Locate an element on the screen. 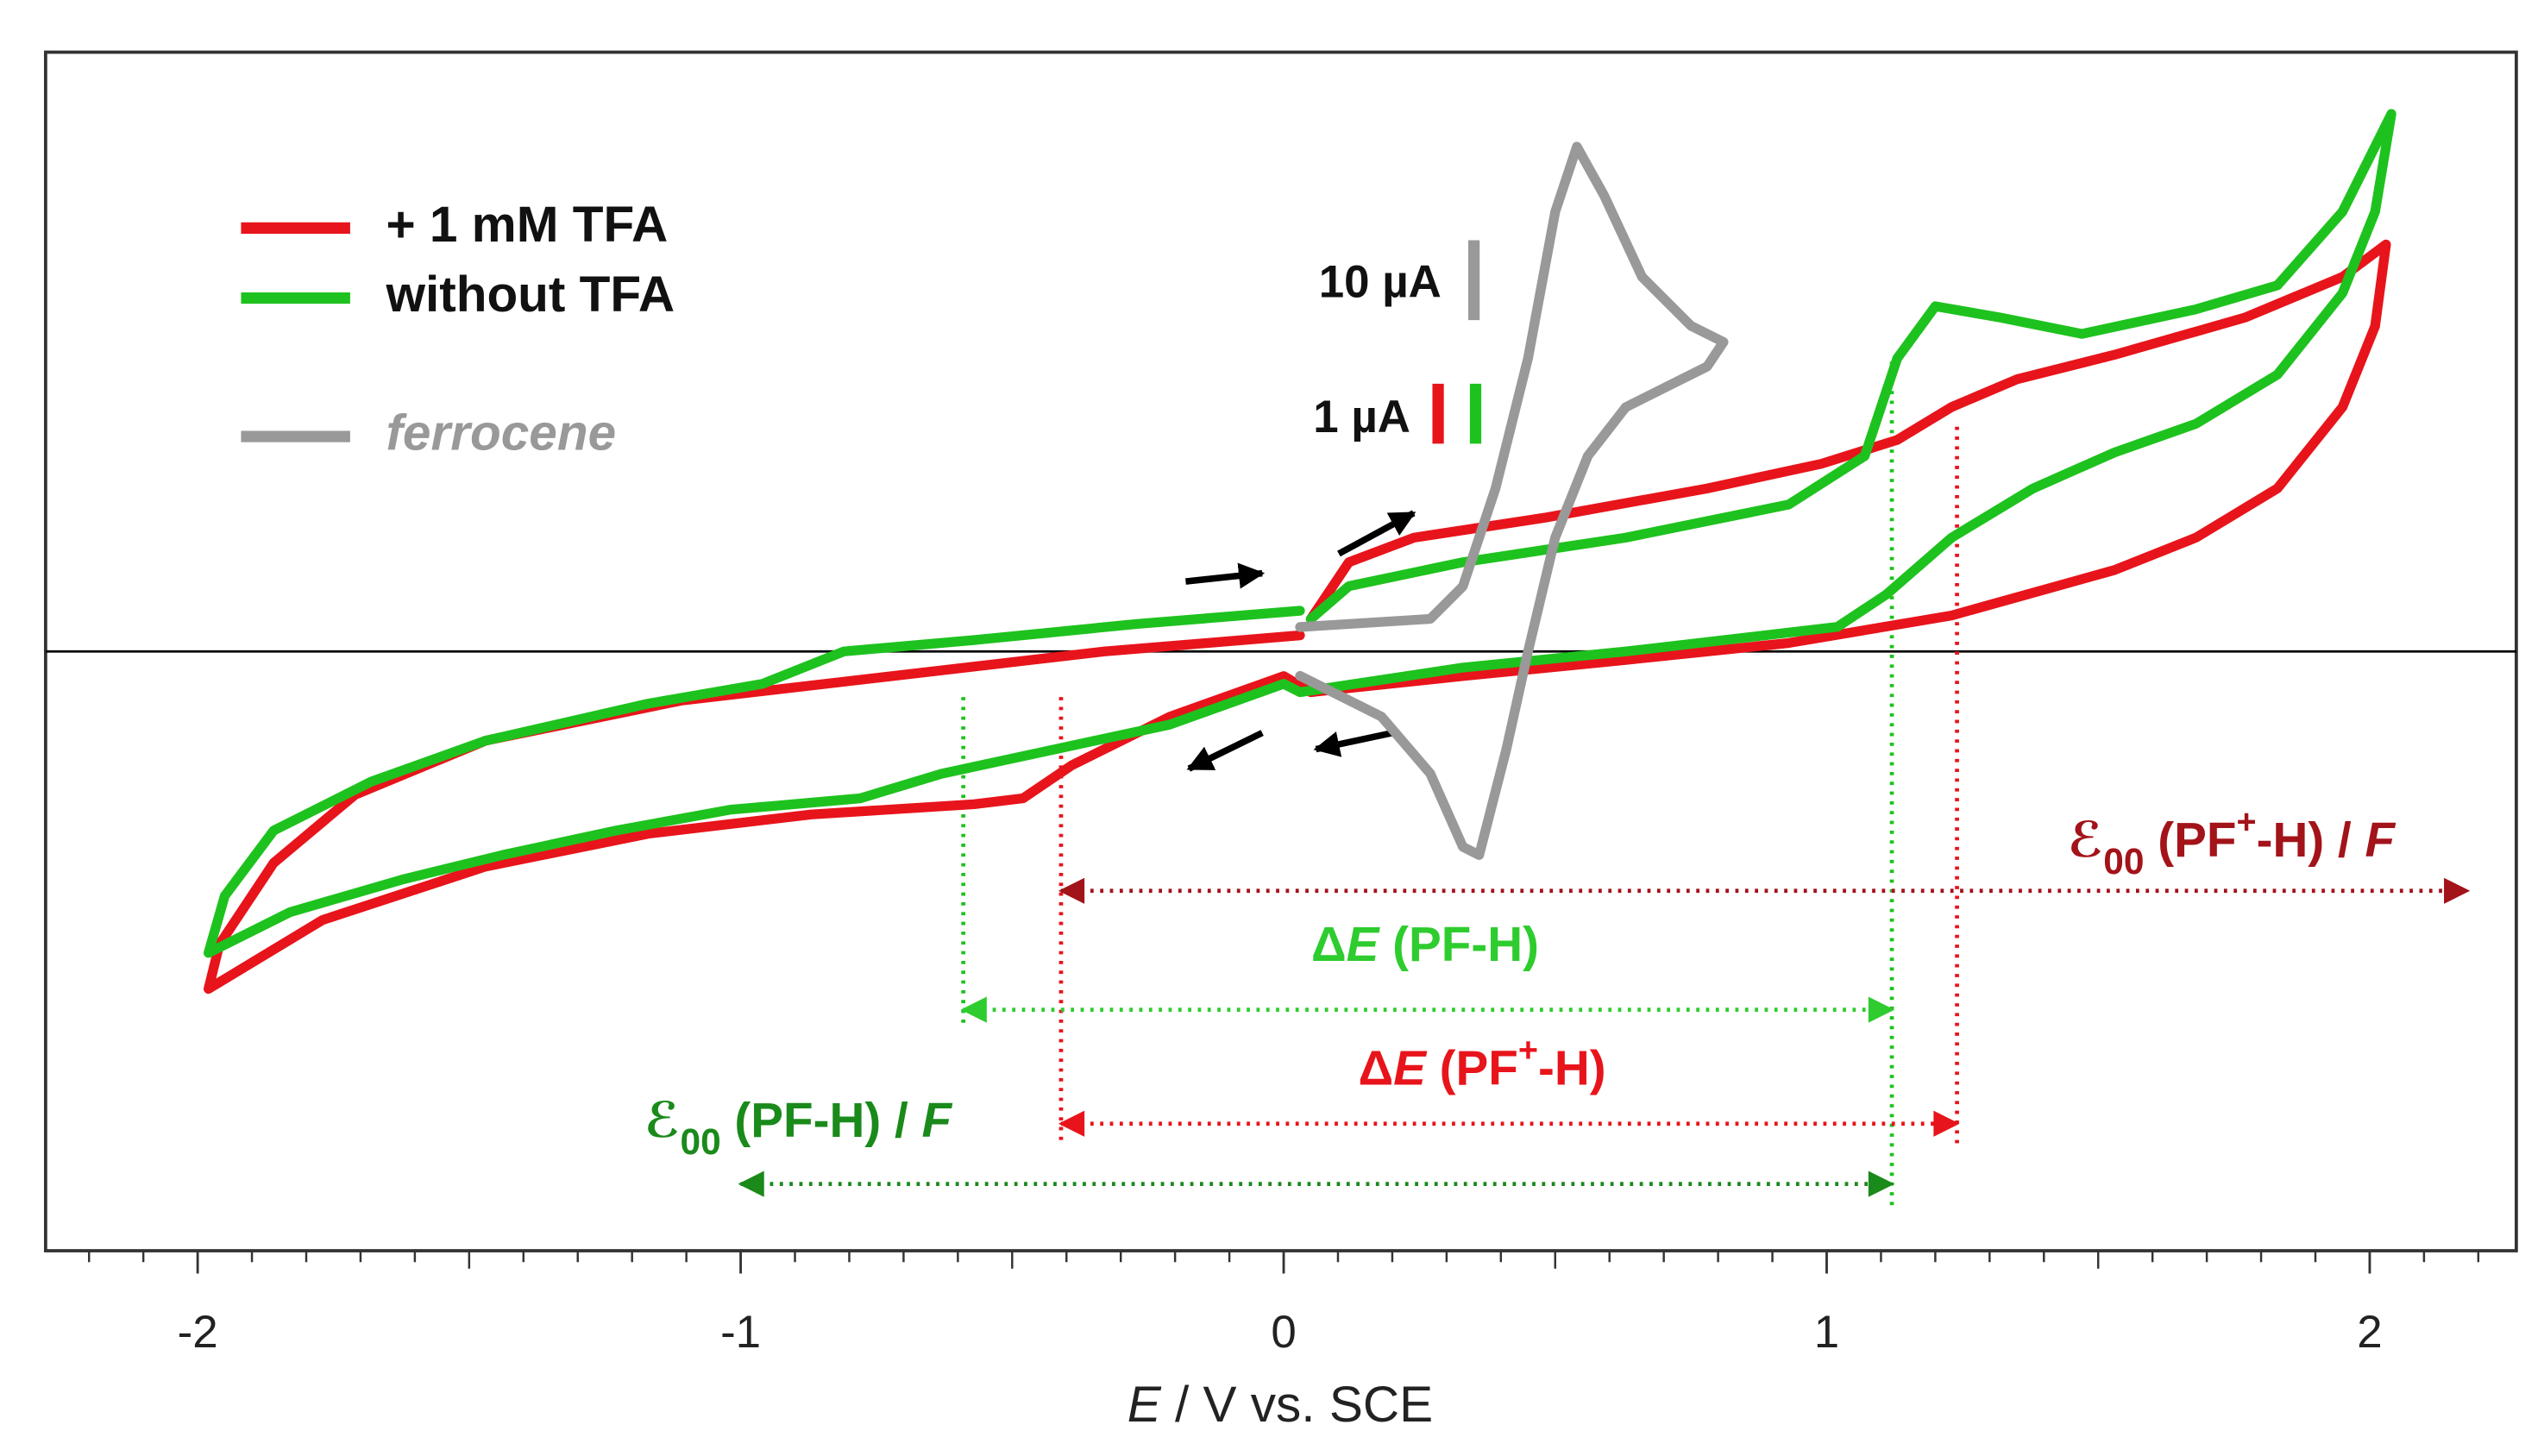 This screenshot has width=2544, height=1456. label-part: -H) is located at coordinates (1572, 1068).